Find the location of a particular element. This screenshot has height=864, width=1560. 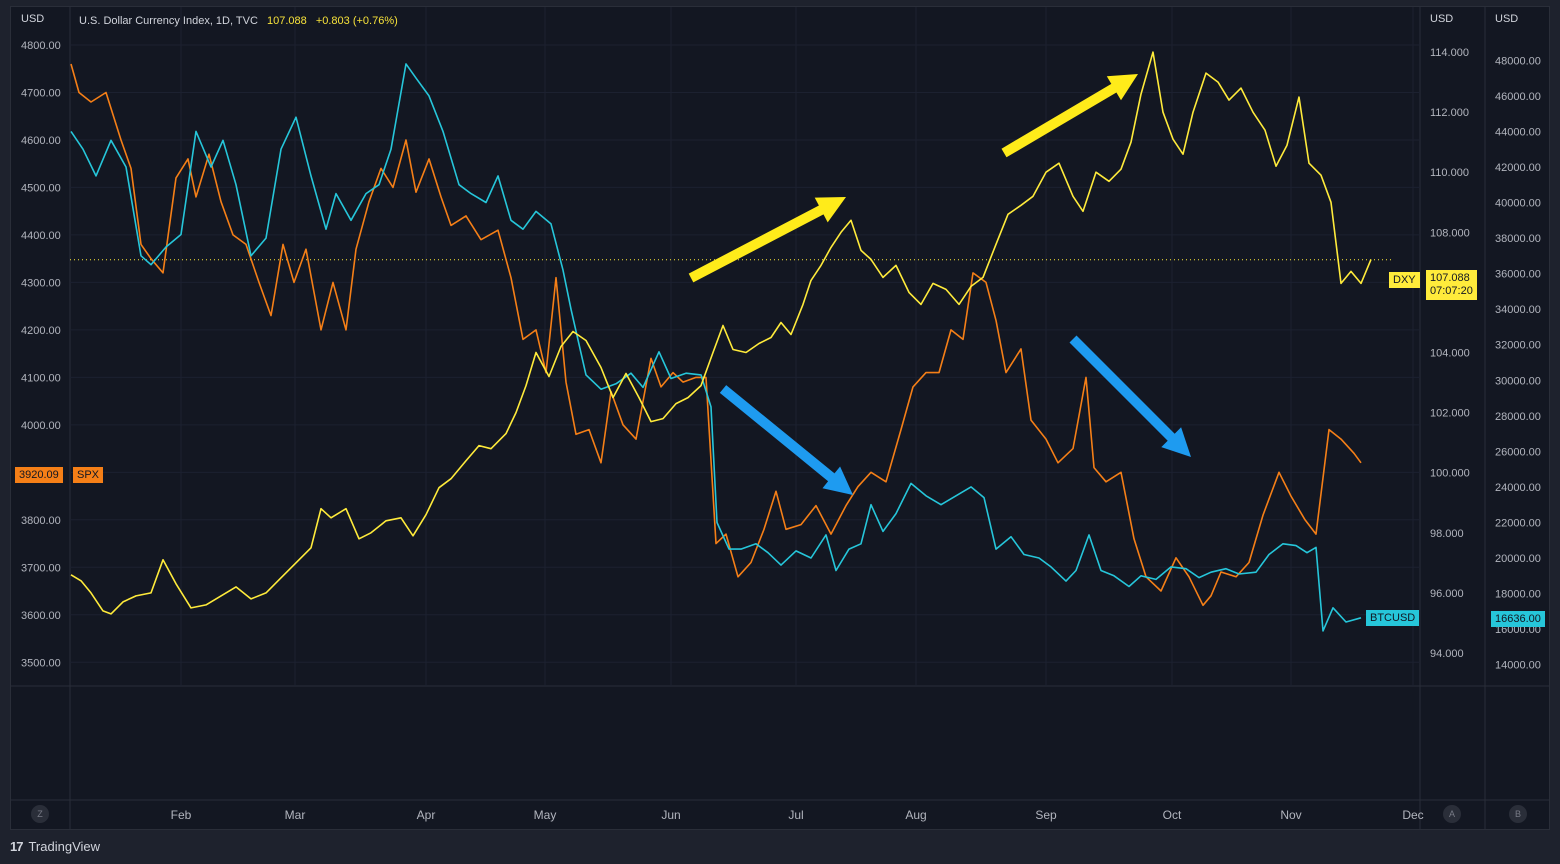

btc-tick-label: 48000.00 is located at coordinates (1518, 61).